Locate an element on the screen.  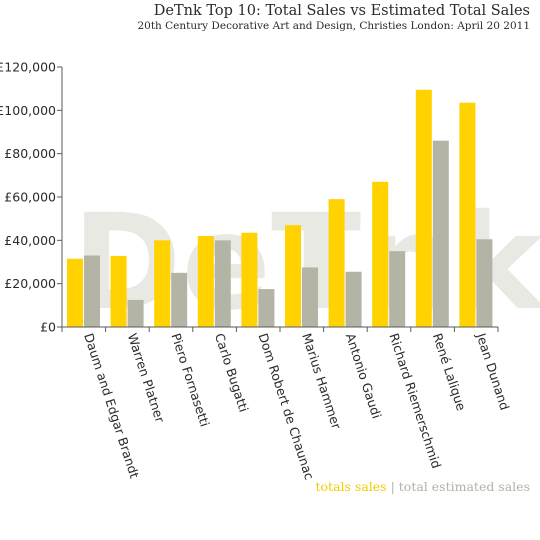
y-tick-label: £80,000 is located at coordinates (30, 153).